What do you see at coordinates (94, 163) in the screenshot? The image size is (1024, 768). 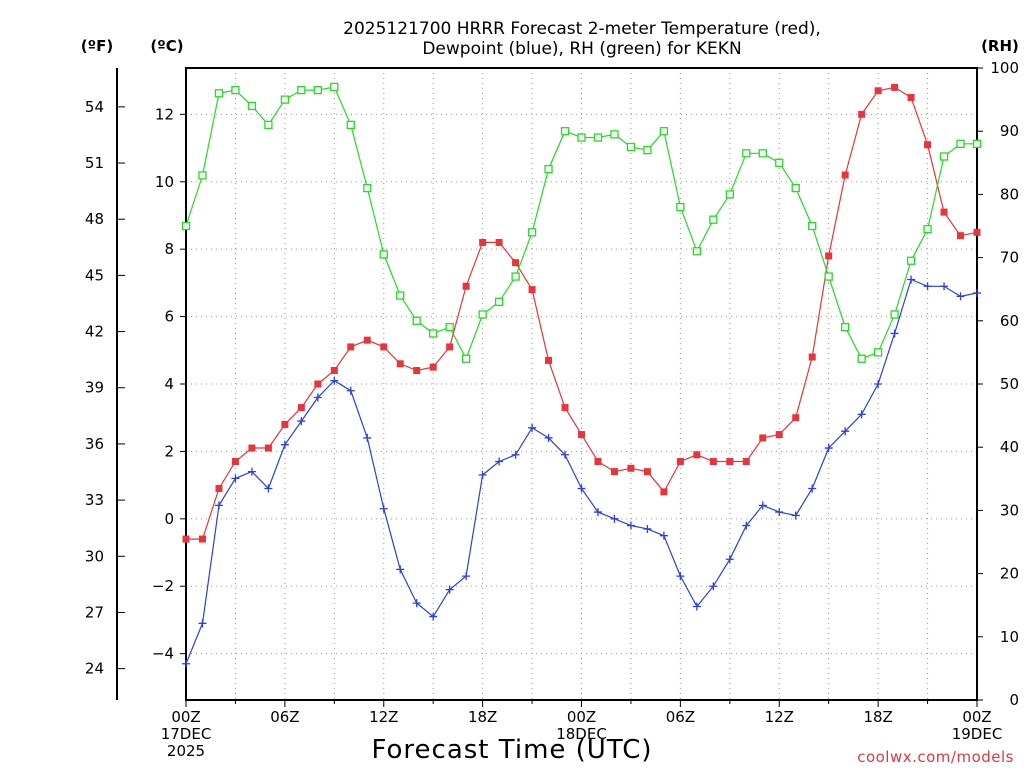 I see `fahrenheit-tick-label: 51` at bounding box center [94, 163].